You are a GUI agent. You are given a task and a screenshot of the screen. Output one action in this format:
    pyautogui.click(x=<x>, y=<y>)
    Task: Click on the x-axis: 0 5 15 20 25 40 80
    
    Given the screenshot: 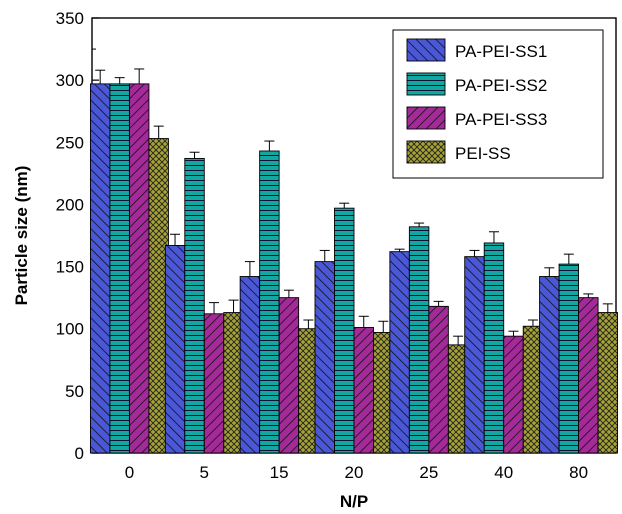 What is the action you would take?
    pyautogui.click(x=356, y=464)
    